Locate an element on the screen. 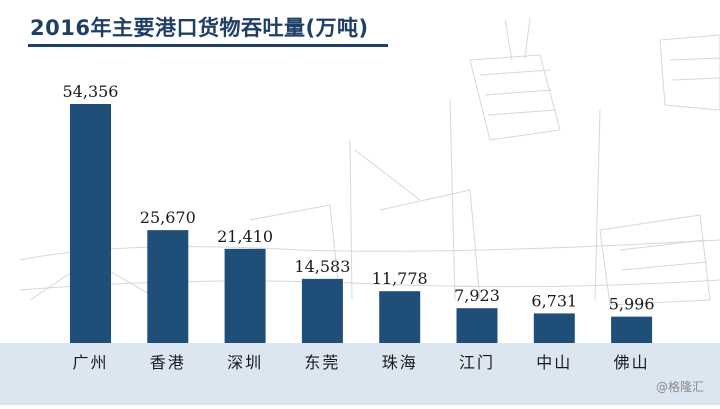  category-label-7: 佛山 is located at coordinates (632, 362).